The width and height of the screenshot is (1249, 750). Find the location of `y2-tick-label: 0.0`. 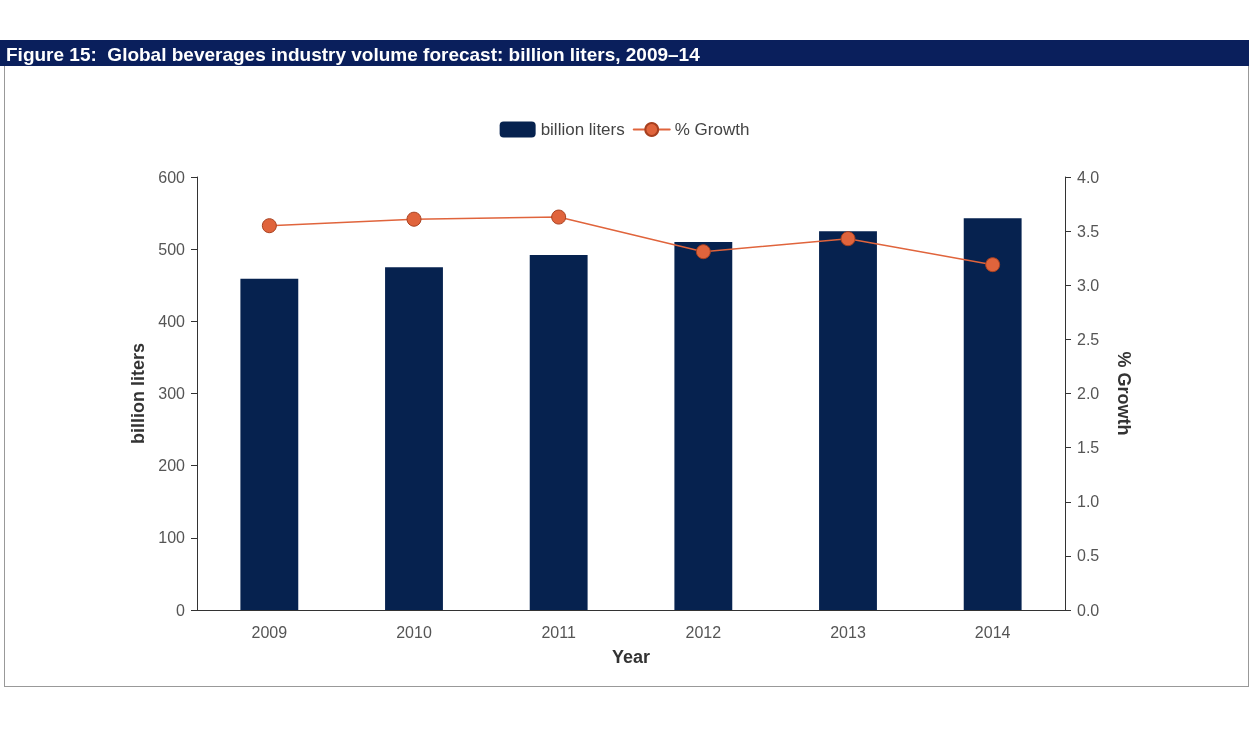

y2-tick-label: 0.0 is located at coordinates (1088, 610).